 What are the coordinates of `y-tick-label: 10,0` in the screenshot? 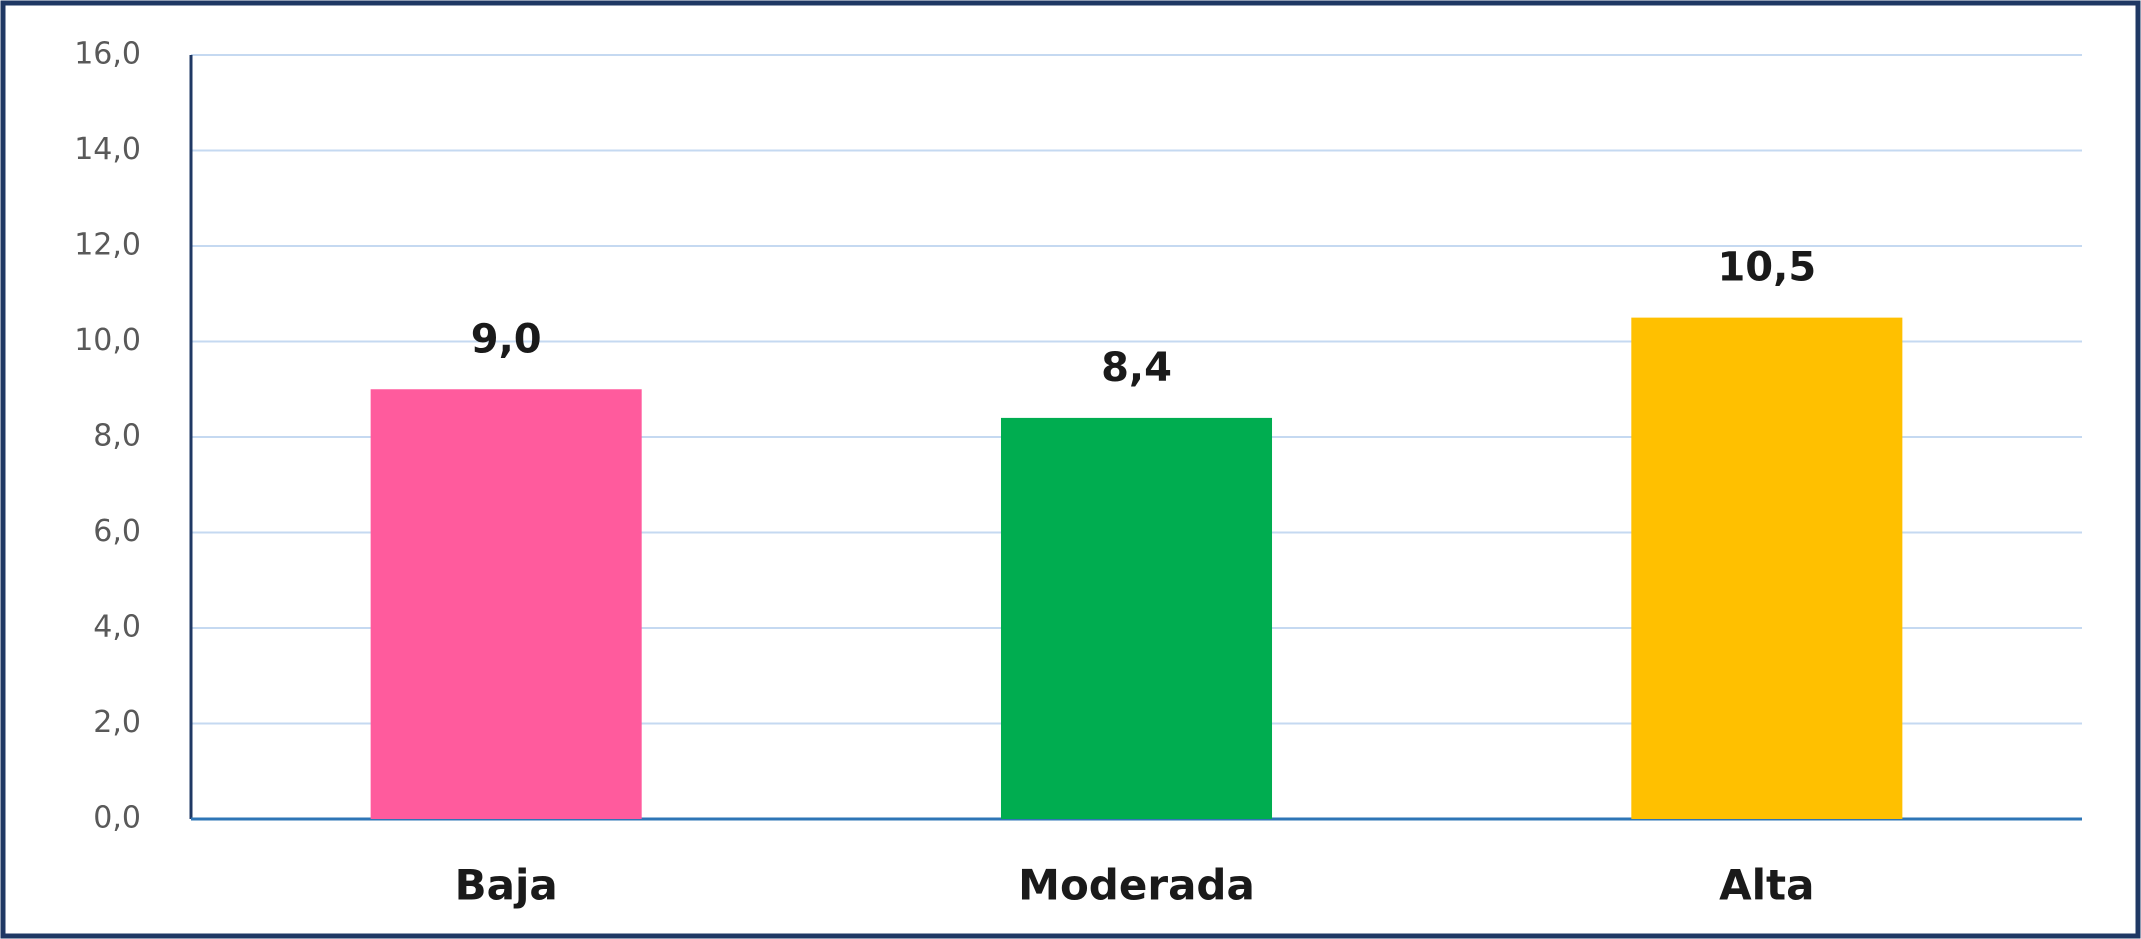 It's located at (107, 340).